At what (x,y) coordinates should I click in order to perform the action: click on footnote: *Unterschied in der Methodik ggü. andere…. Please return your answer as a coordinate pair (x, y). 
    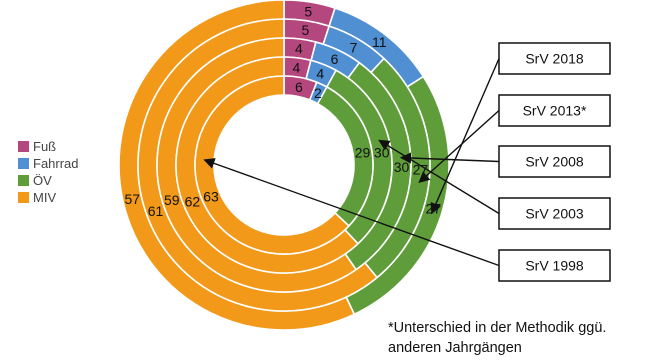
    Looking at the image, I should click on (497, 338).